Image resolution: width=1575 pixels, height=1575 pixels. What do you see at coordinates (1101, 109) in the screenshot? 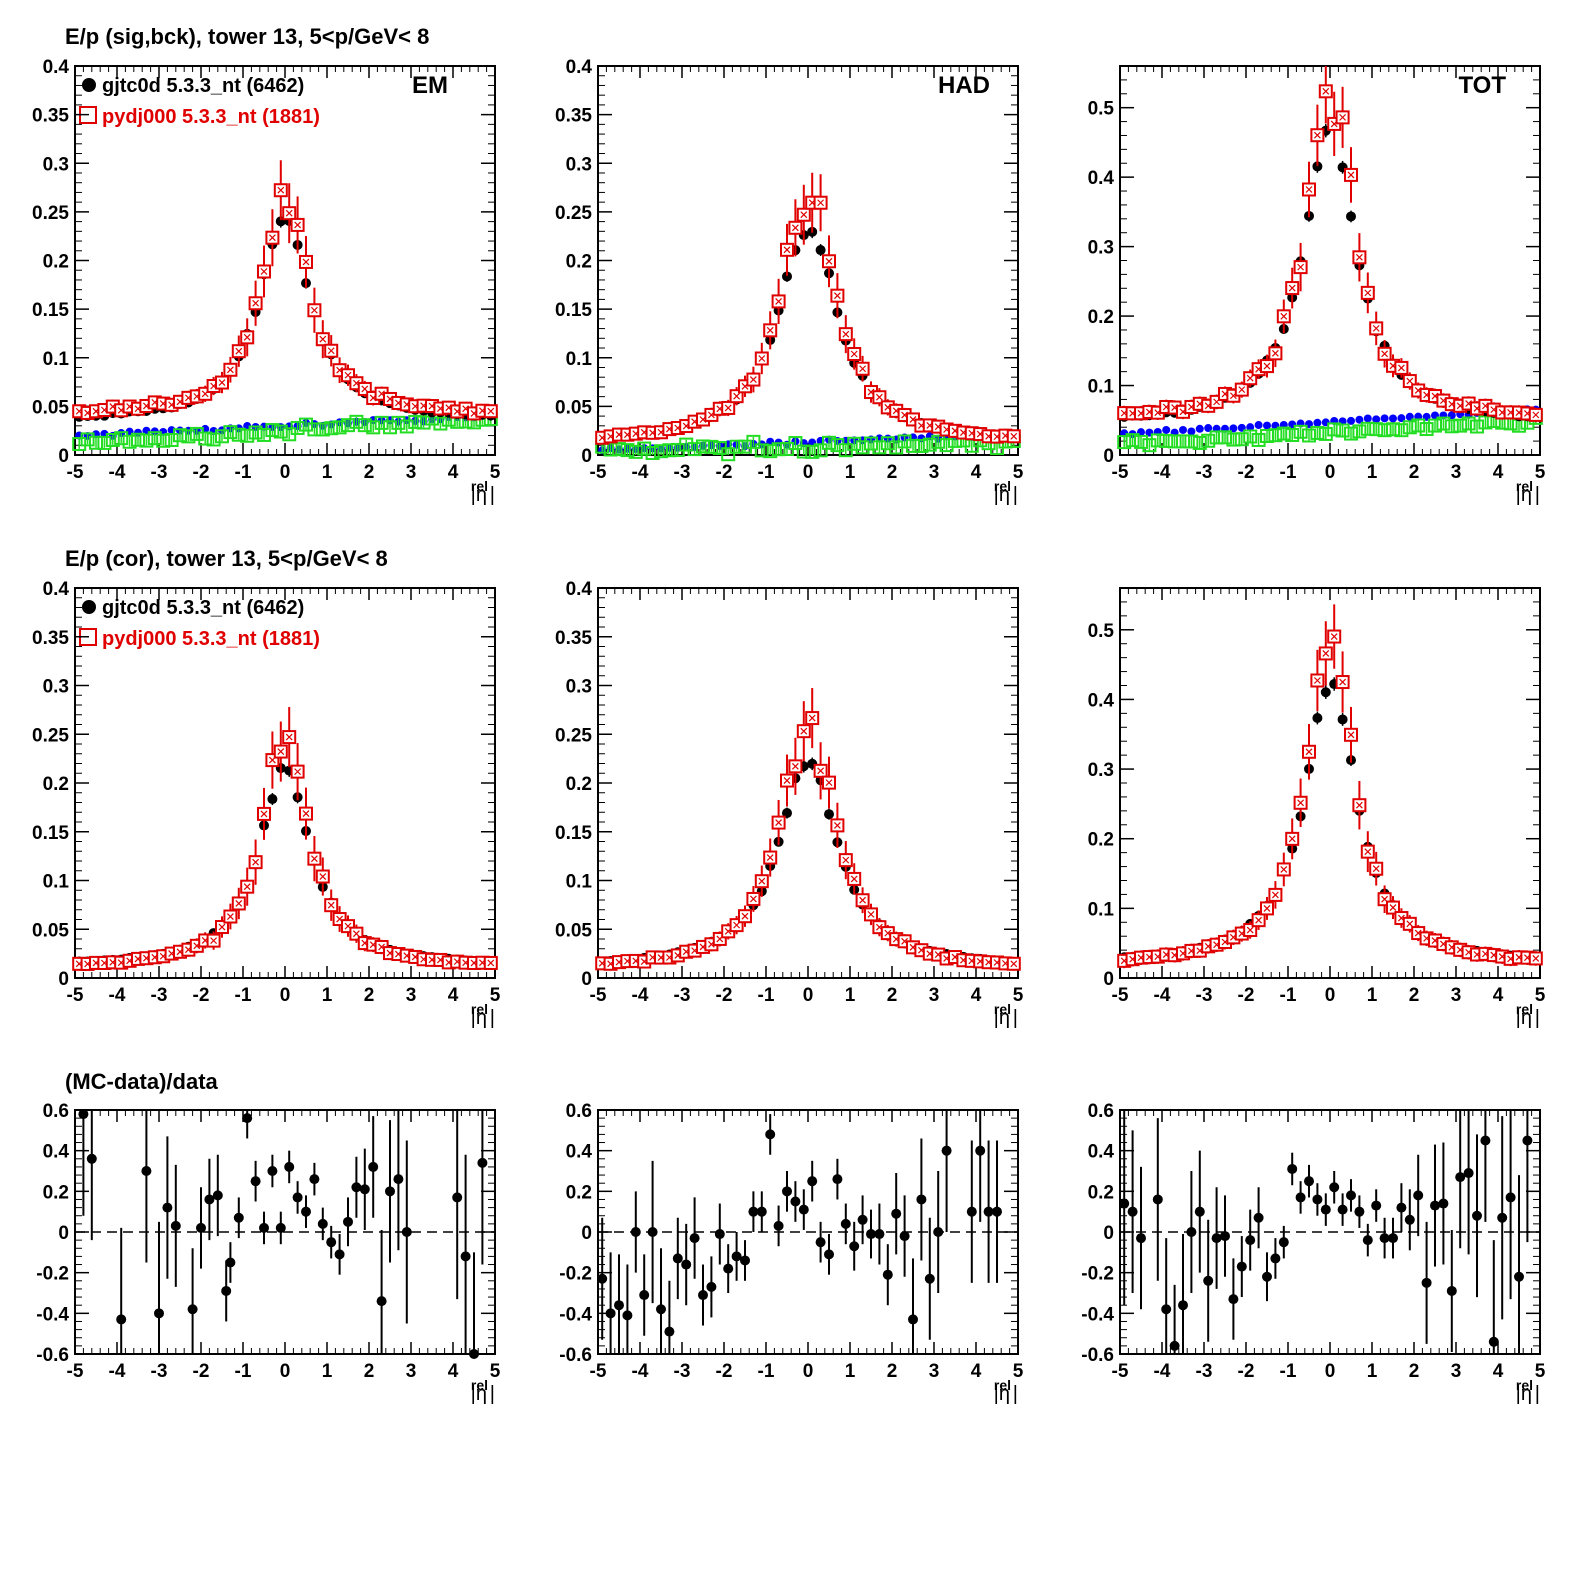
I see `y-tick-label: 0.5` at bounding box center [1101, 109].